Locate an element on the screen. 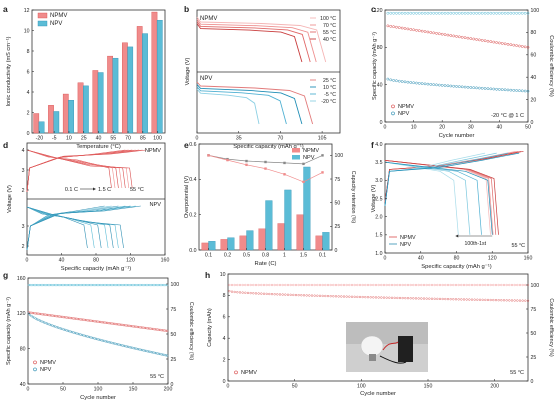  x-tick-label: 150 is located at coordinates (133, 390).